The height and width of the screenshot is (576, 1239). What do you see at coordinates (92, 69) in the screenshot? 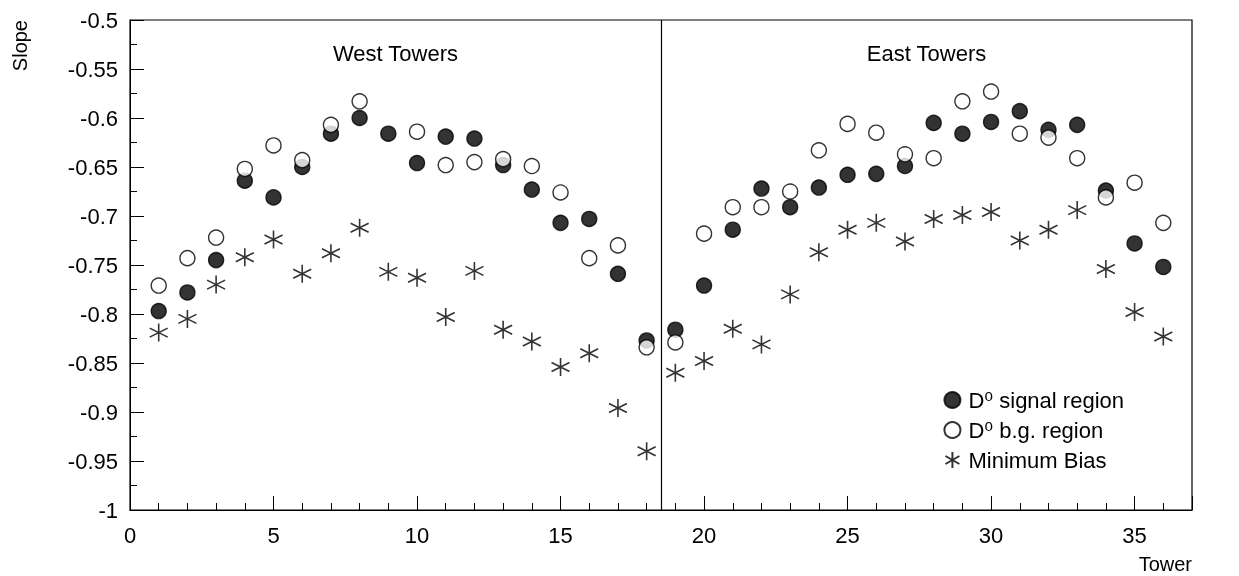
I see `y-tick-label: -0.55` at bounding box center [92, 69].